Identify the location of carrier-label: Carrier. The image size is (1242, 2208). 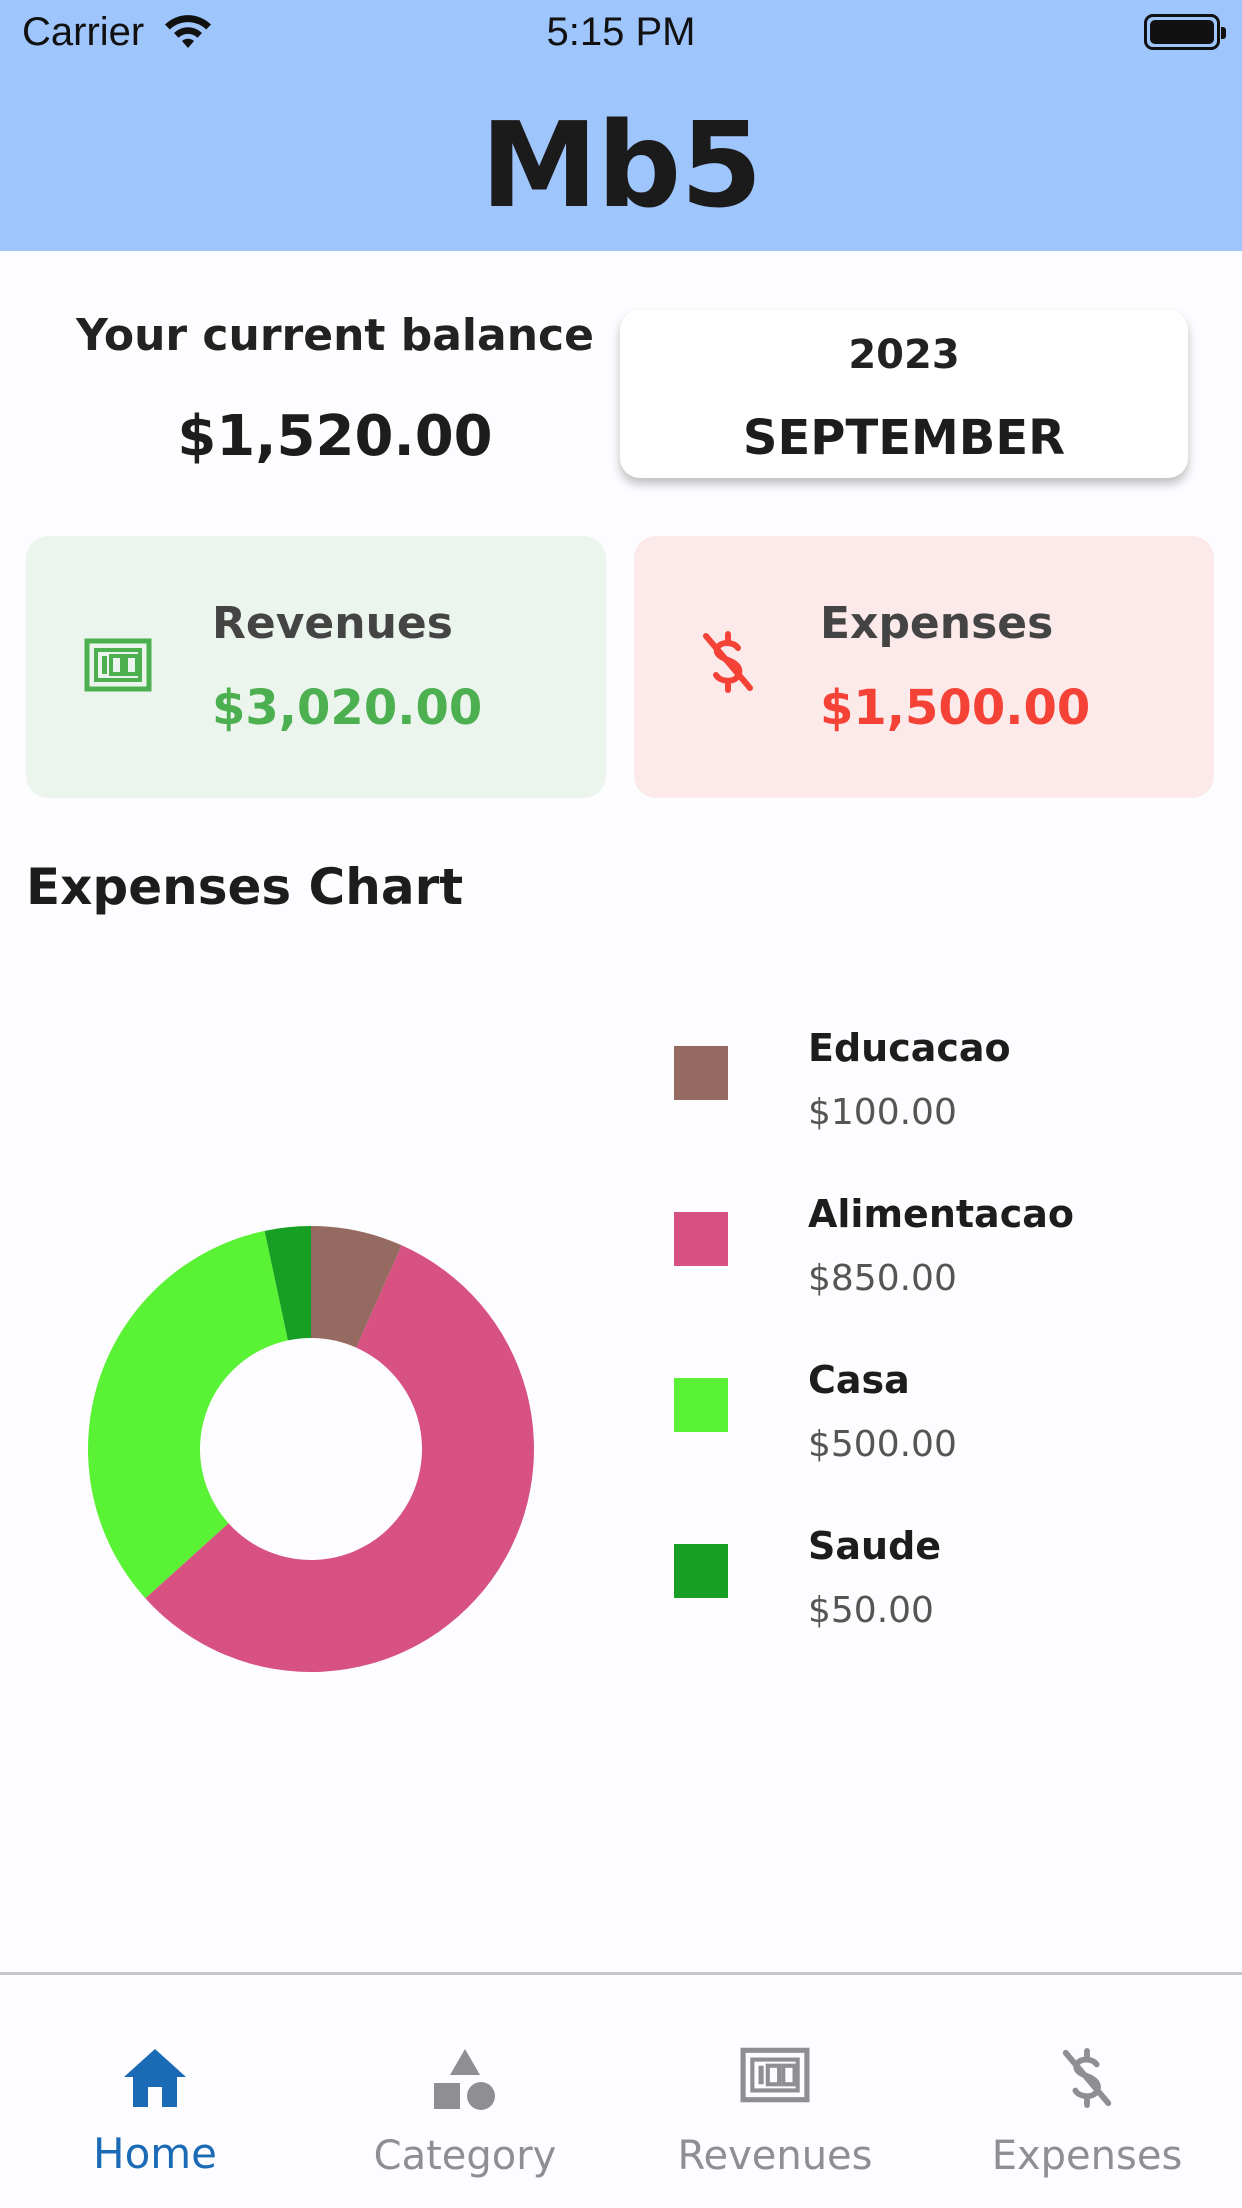
(83, 32).